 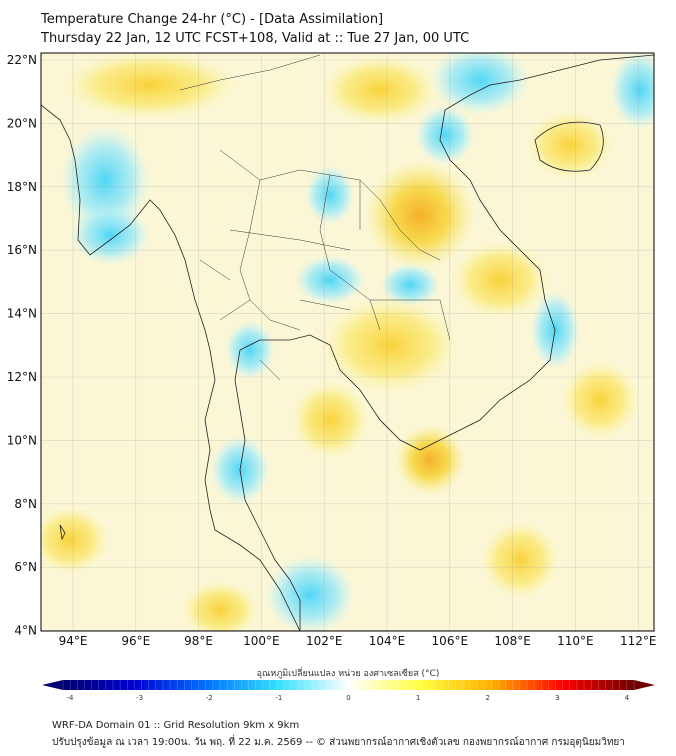 What do you see at coordinates (387, 641) in the screenshot?
I see `lon-label: 104°E` at bounding box center [387, 641].